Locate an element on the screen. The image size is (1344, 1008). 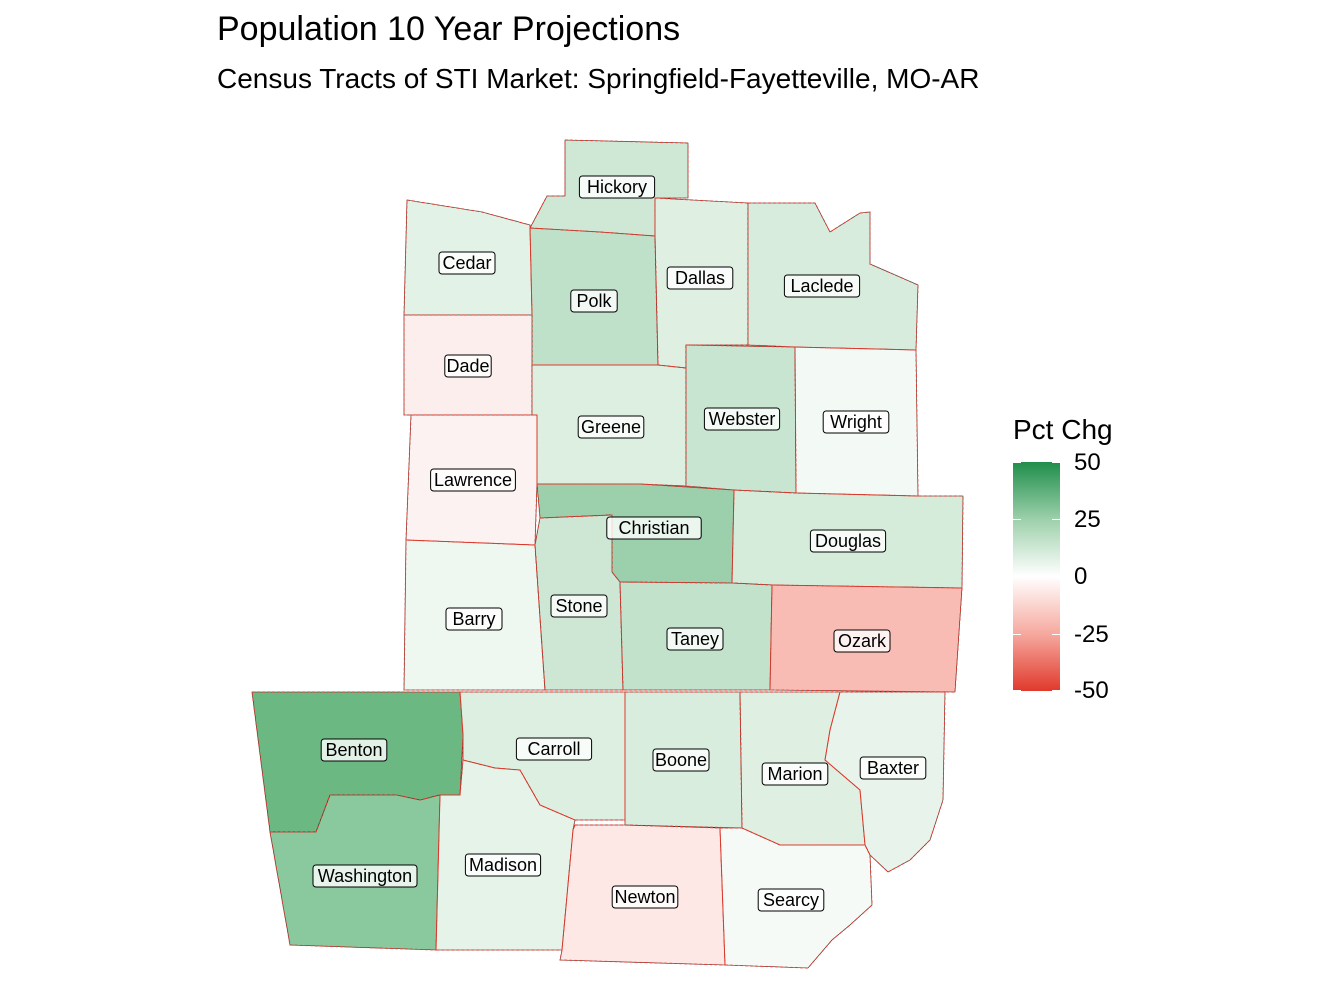
svg-text: Ozark is located at coordinates (862, 641).